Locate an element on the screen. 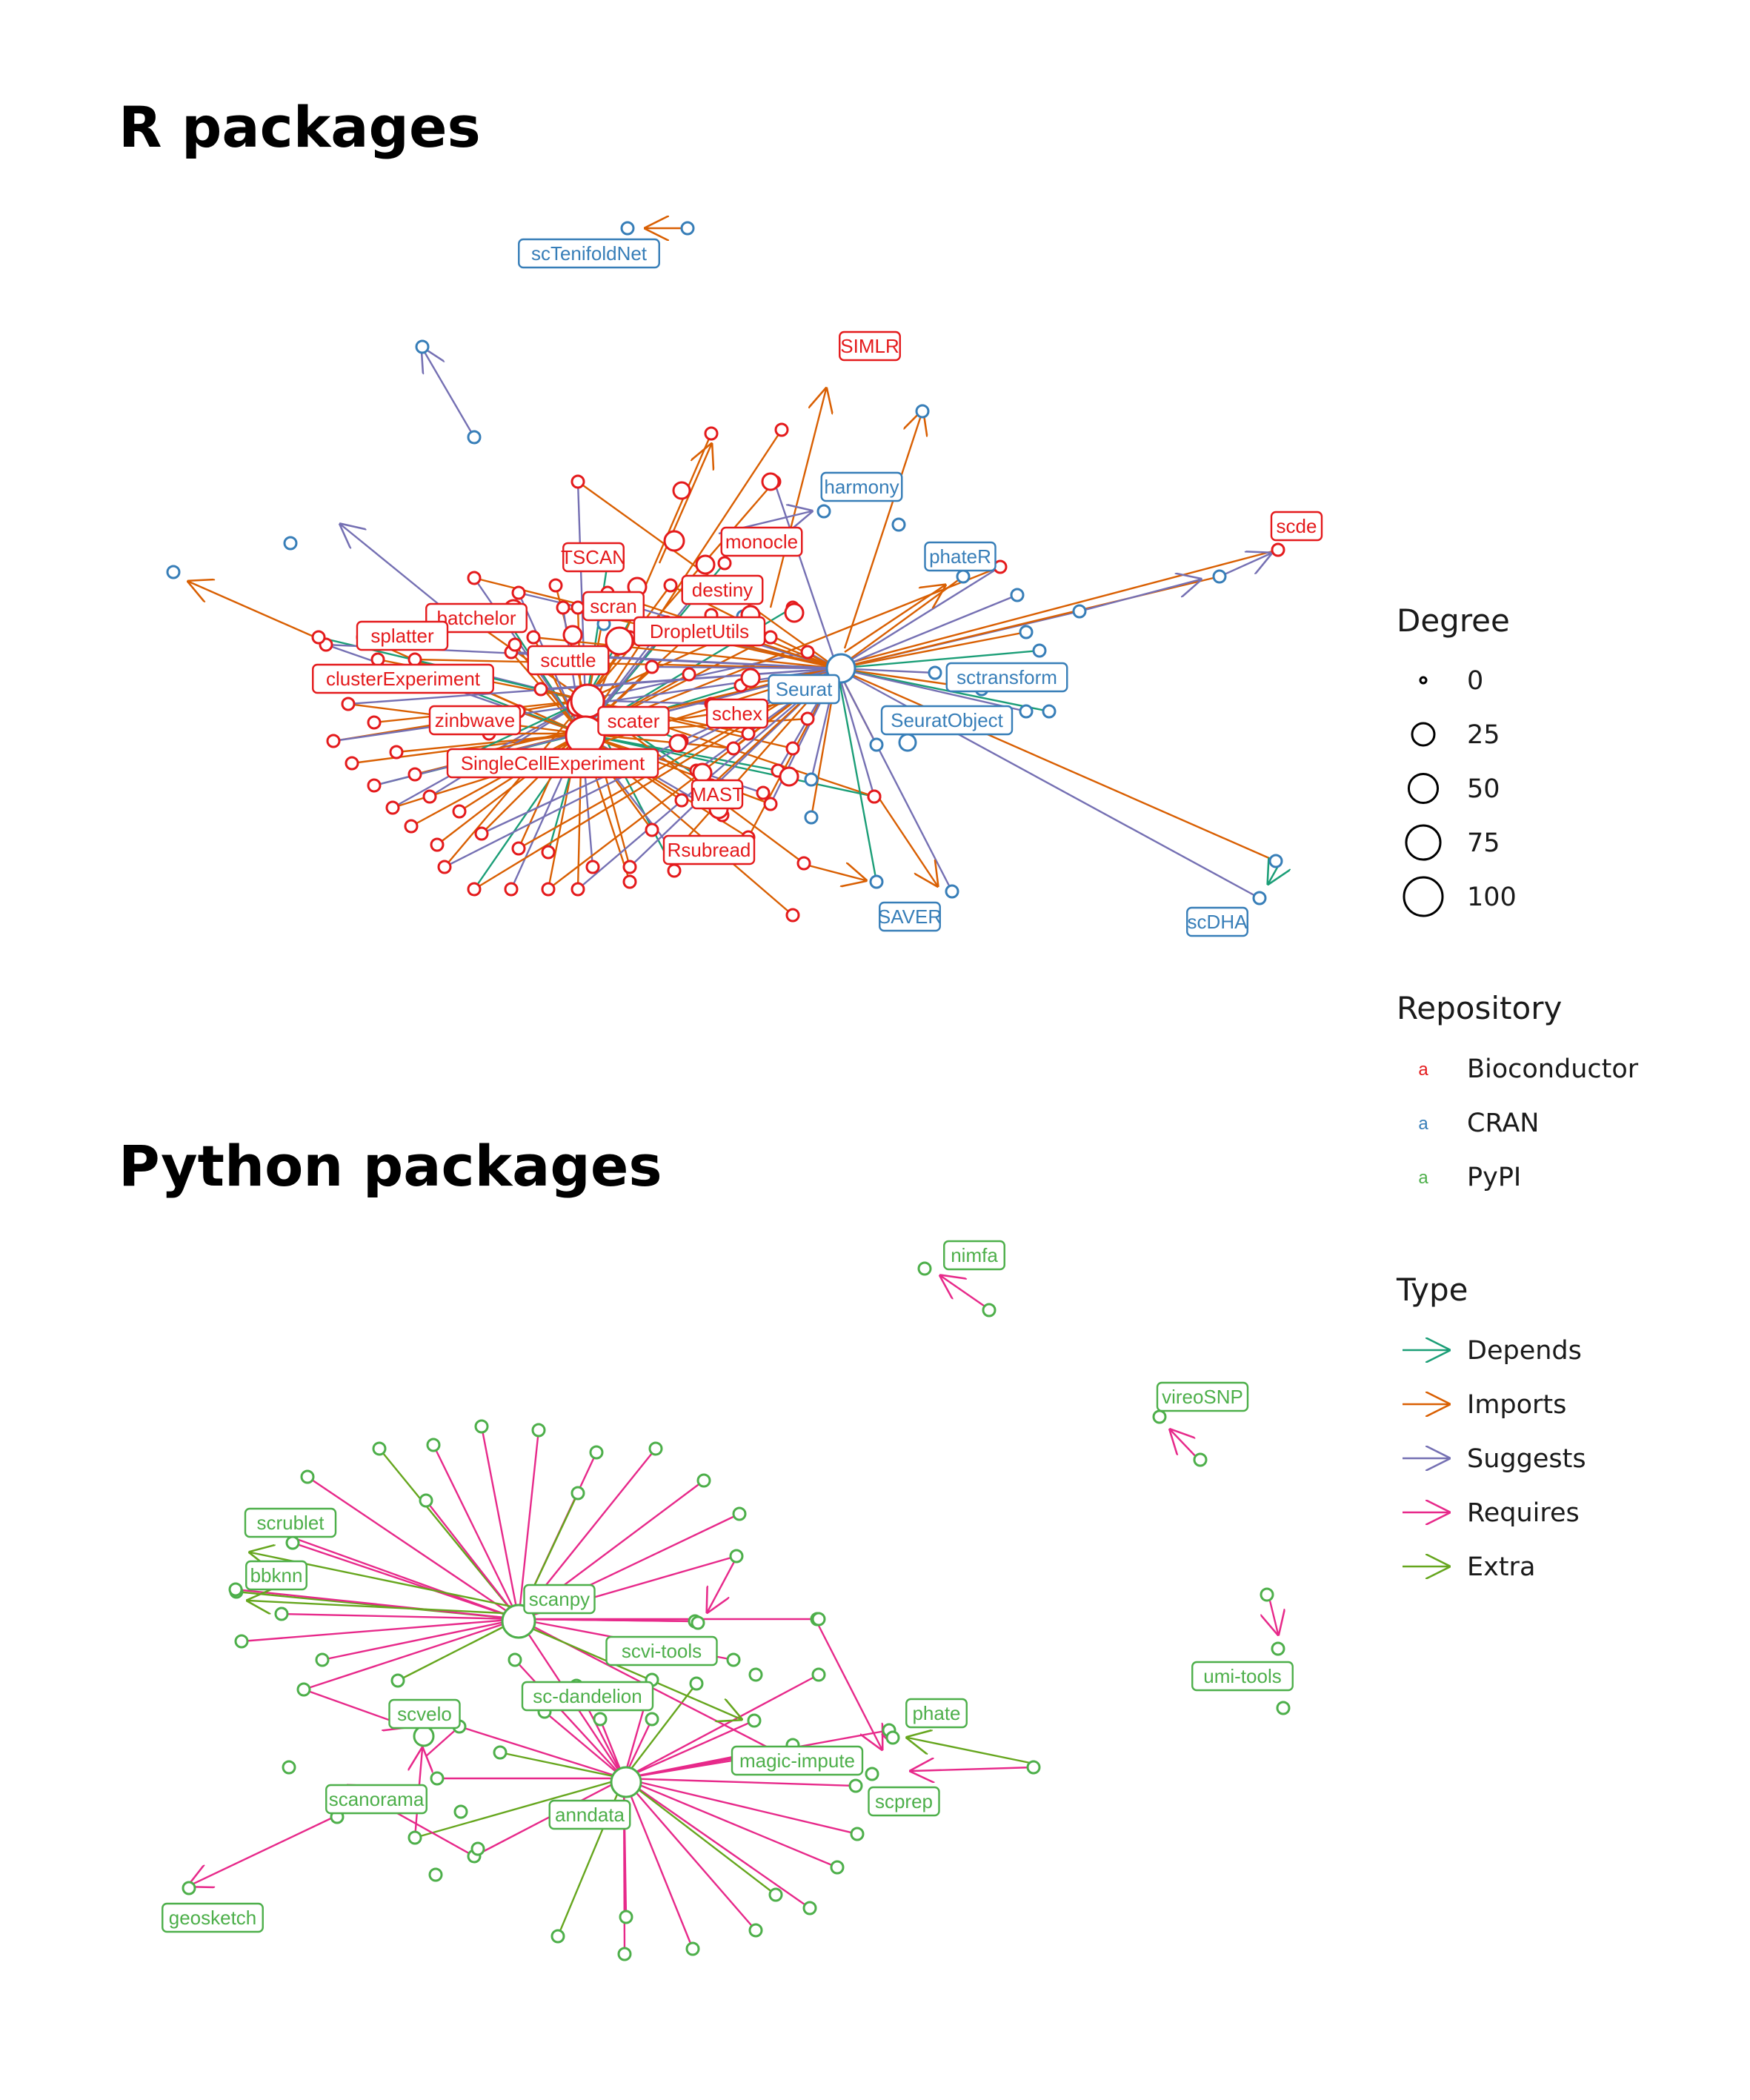  legend-degree-label: 100 is located at coordinates (1492, 898).